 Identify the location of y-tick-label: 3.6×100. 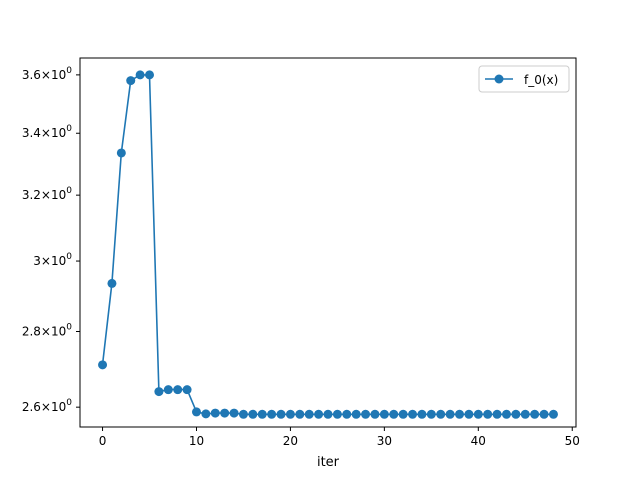
(47, 74).